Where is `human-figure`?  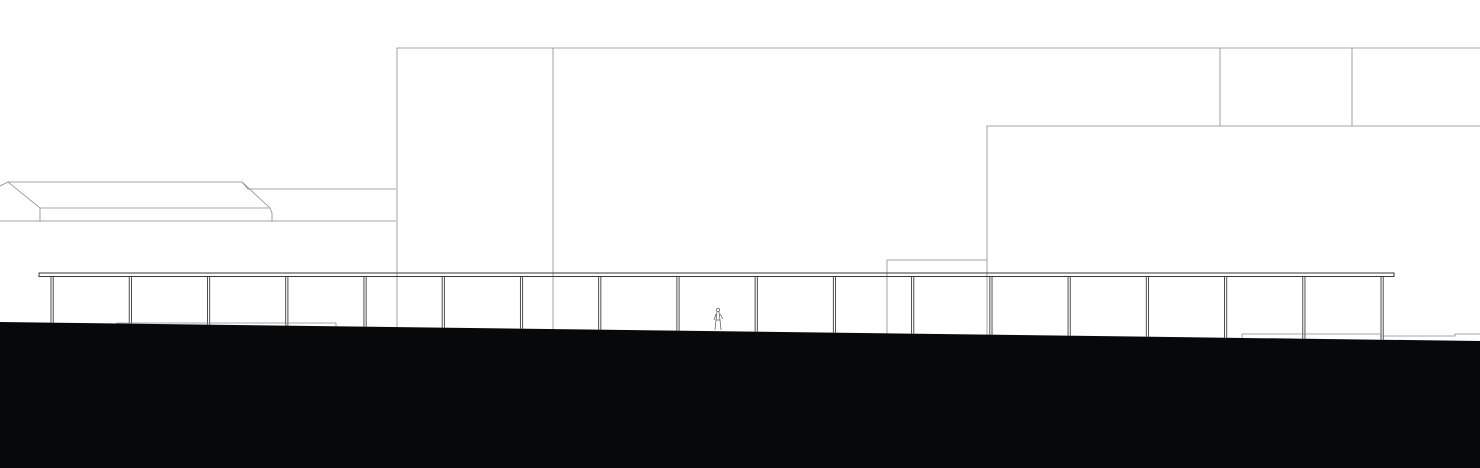
human-figure is located at coordinates (718, 319).